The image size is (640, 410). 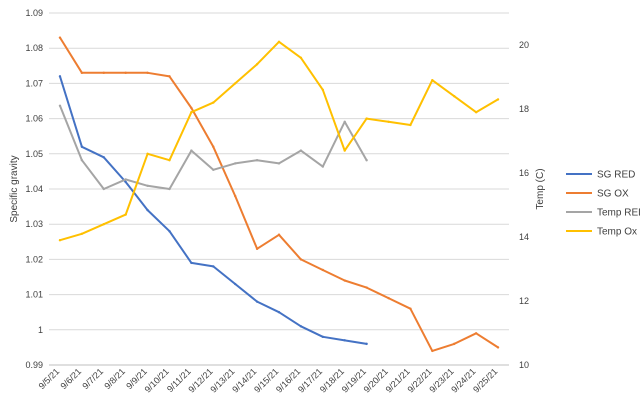 I want to click on y2-axis-title: Temp (C), so click(x=540, y=188).